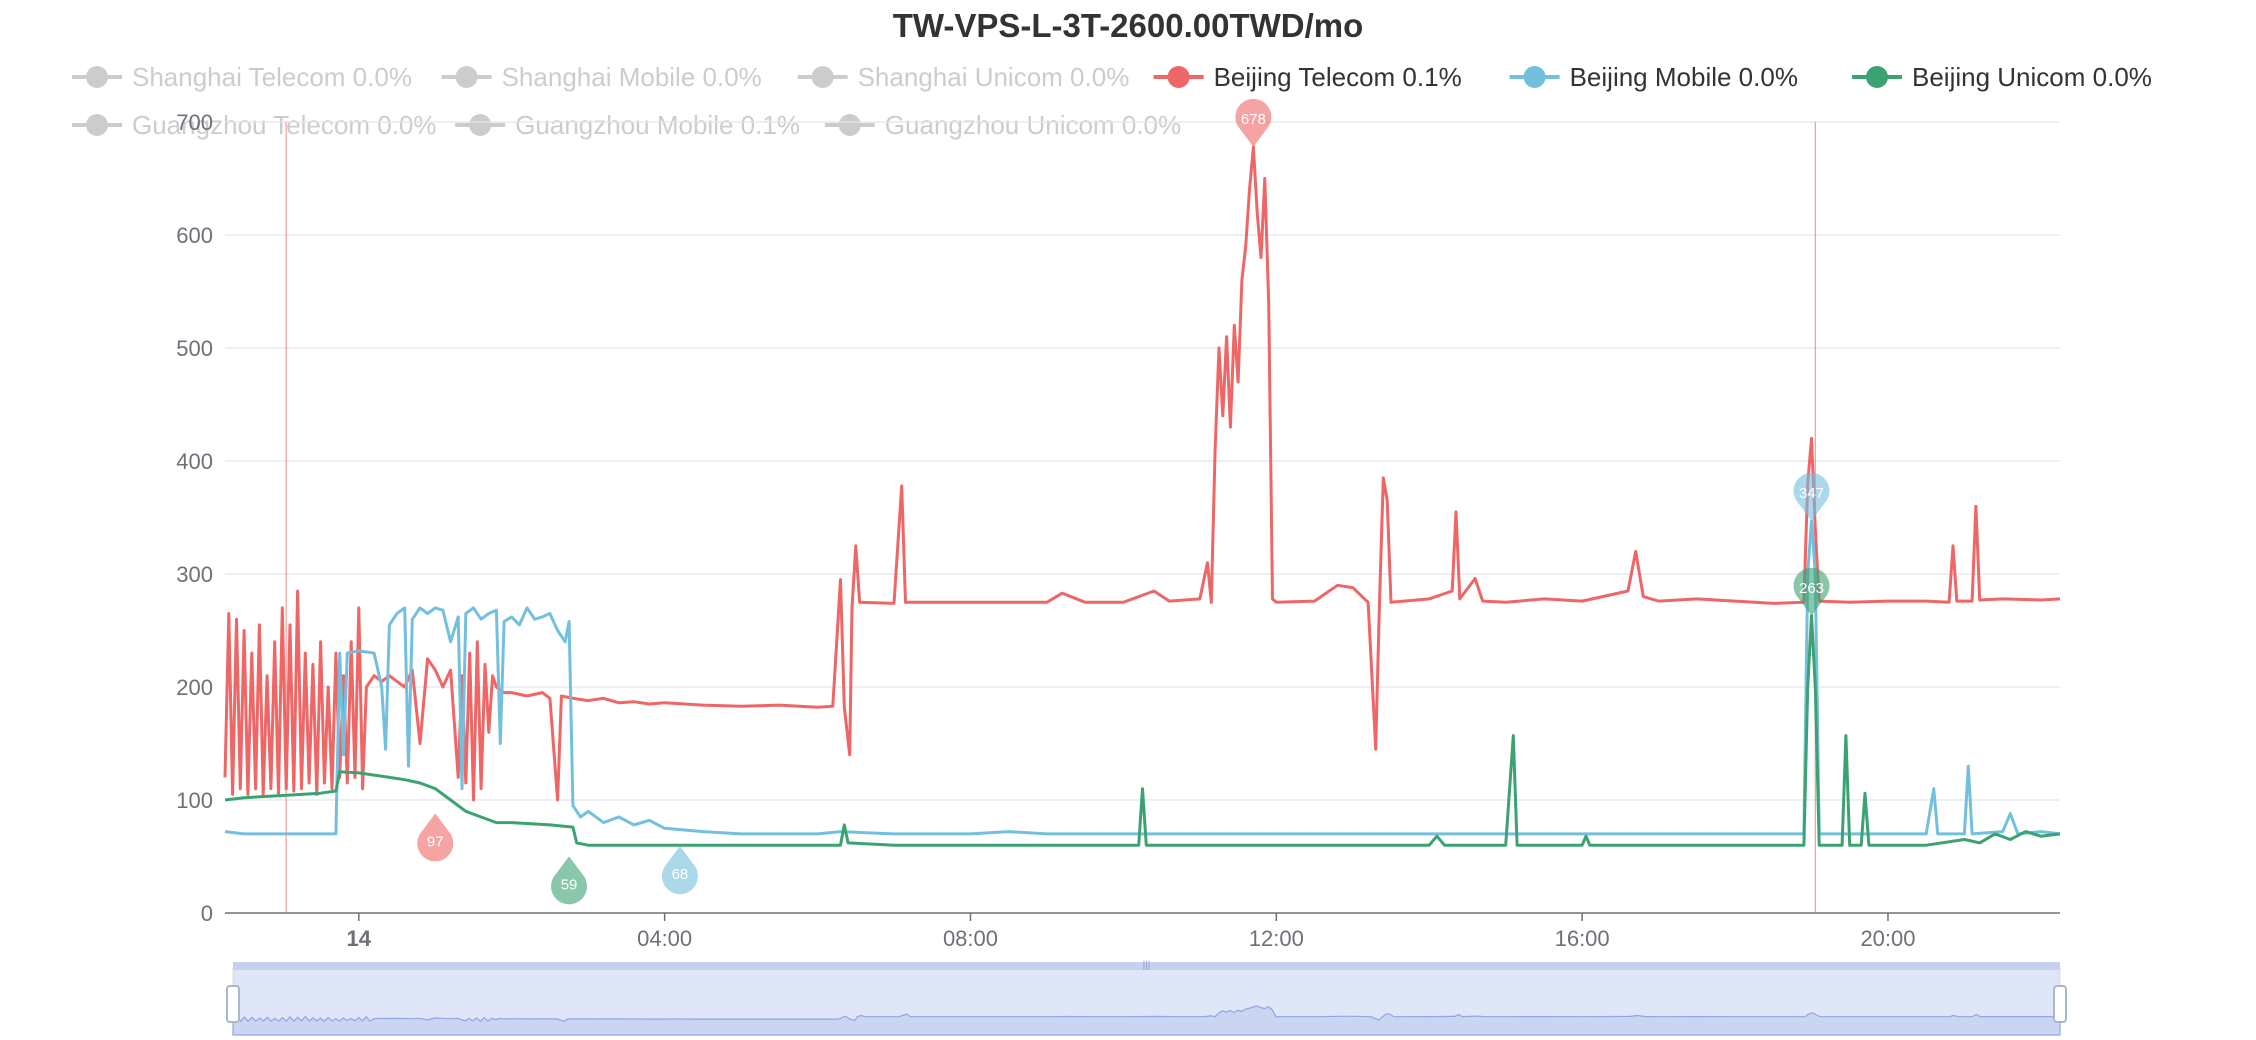 Image resolution: width=2256 pixels, height=1040 pixels. I want to click on zoom-move-handle, so click(1146, 966).